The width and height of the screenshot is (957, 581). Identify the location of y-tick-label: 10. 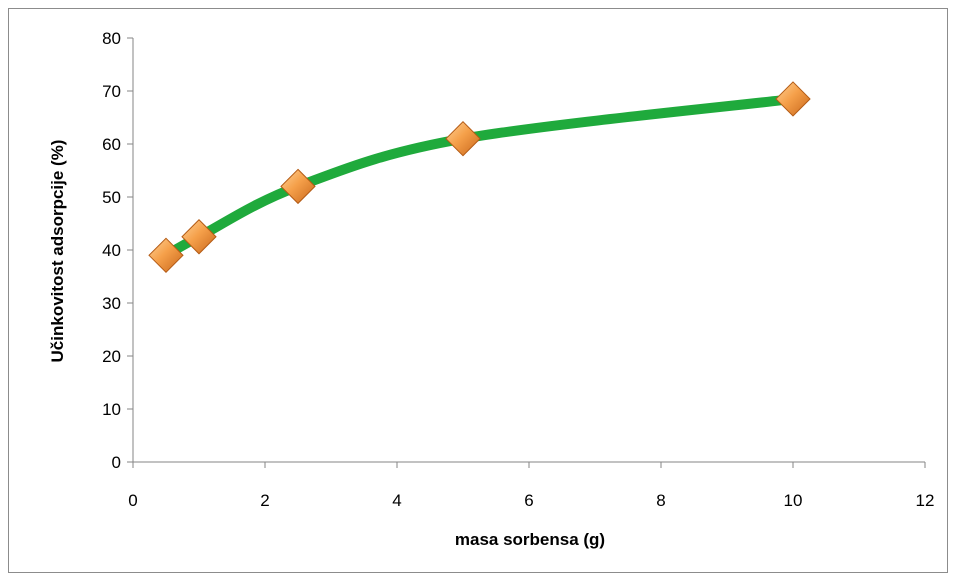
(111, 409).